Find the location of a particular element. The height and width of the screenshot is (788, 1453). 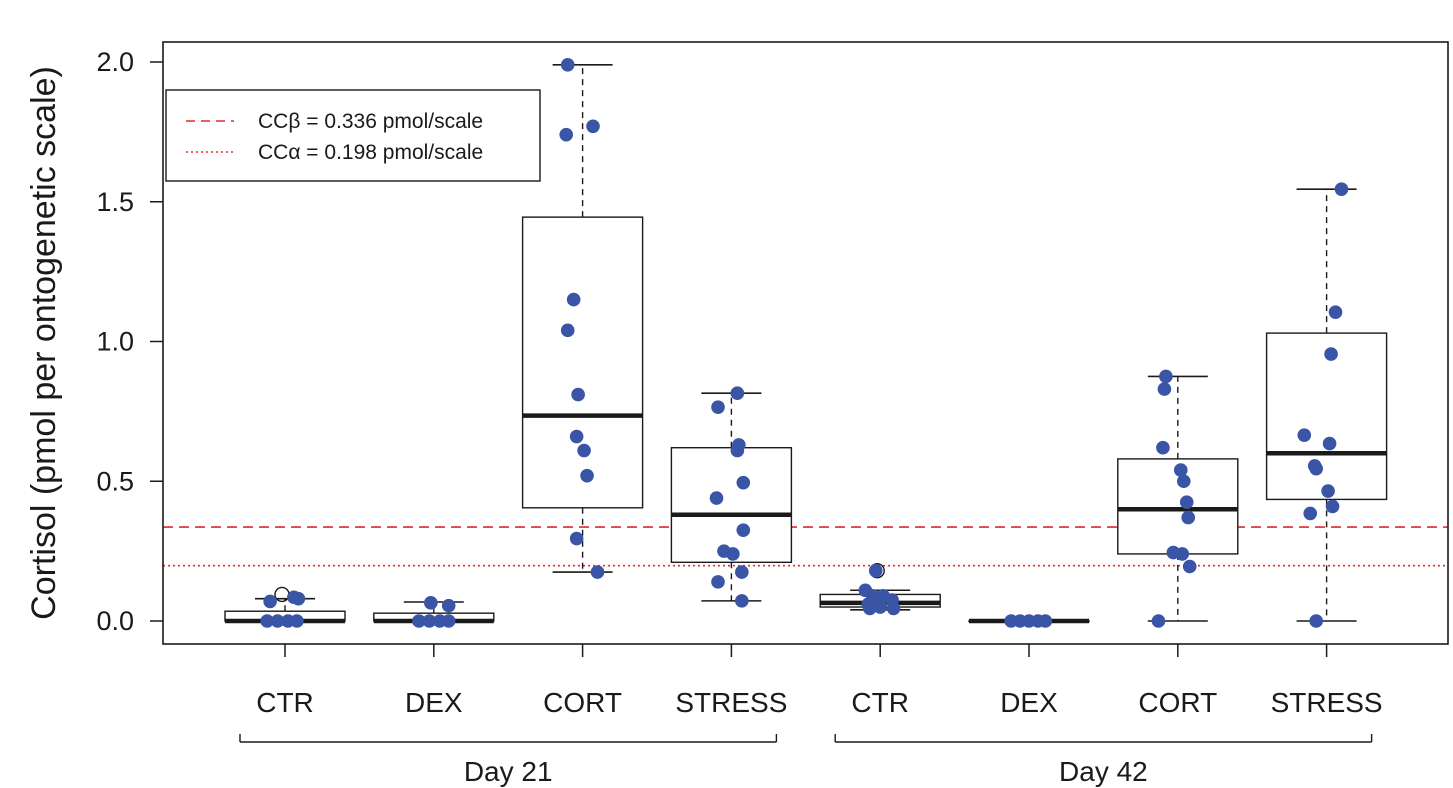

y-axis: 0.0 0.5 1.0 1.5 2.0 is located at coordinates (129, 341).